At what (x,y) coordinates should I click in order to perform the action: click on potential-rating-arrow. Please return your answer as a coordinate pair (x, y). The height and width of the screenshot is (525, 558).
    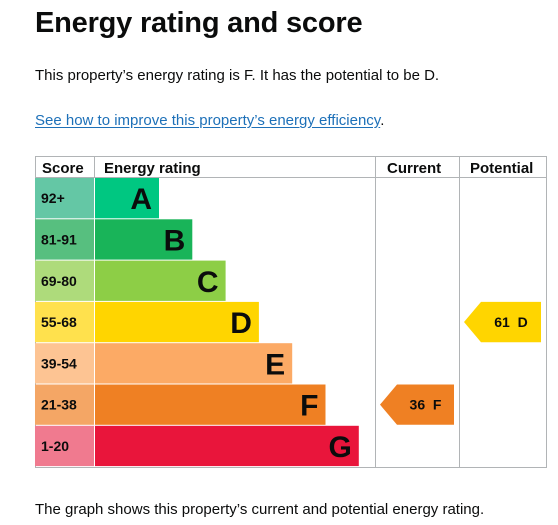
    Looking at the image, I should click on (502, 322).